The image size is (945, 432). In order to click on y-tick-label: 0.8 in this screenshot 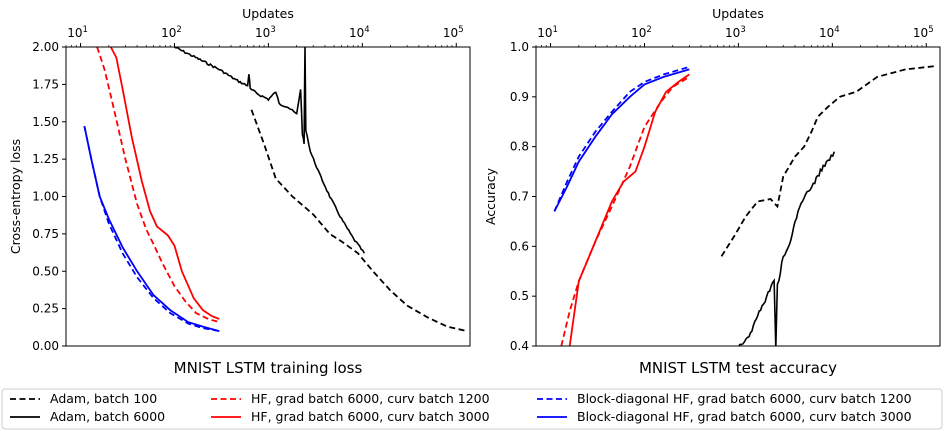, I will do `click(519, 147)`.